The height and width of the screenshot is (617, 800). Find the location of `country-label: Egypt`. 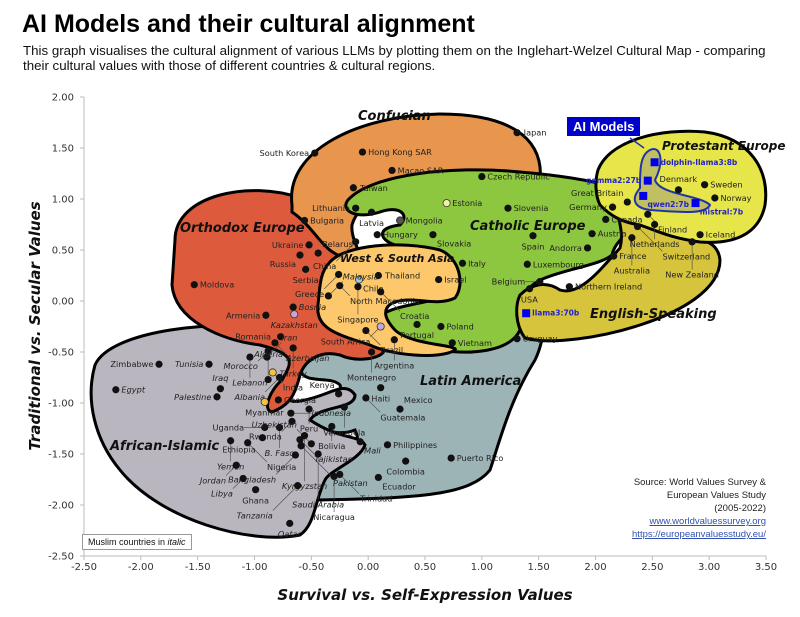

country-label: Egypt is located at coordinates (133, 390).